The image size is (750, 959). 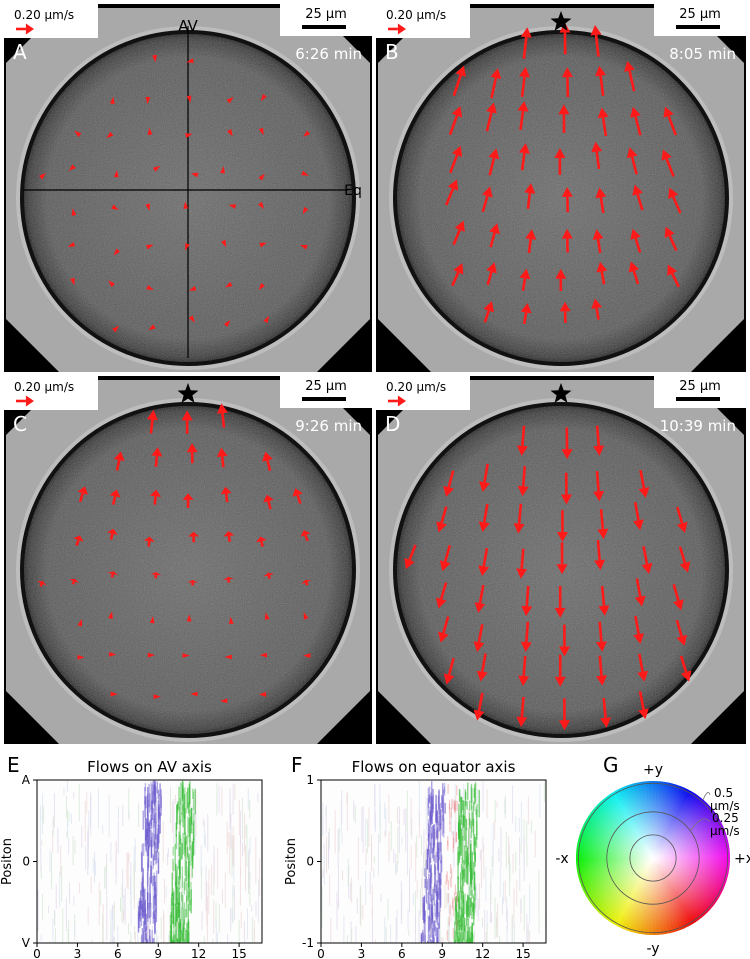 What do you see at coordinates (118, 953) in the screenshot?
I see `x-tick-label: 6` at bounding box center [118, 953].